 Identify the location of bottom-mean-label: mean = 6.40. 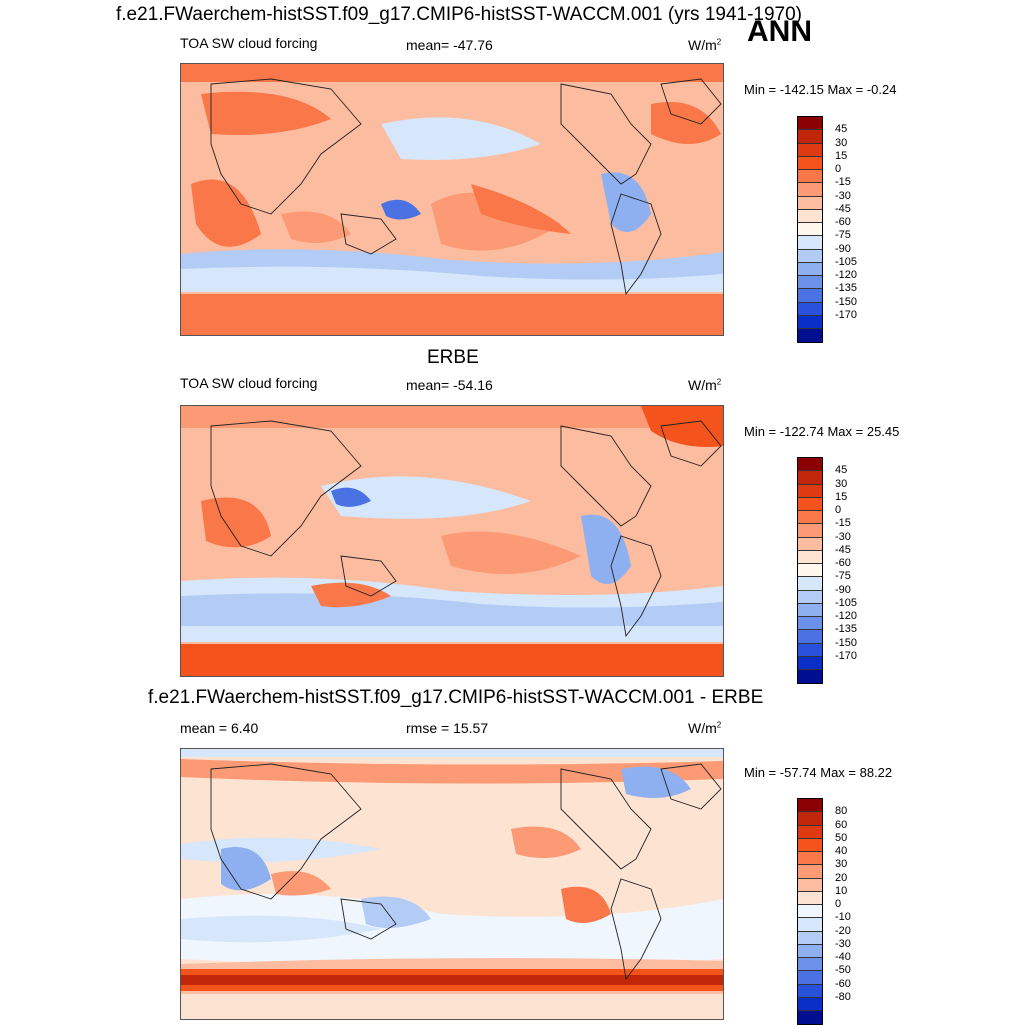
(219, 728).